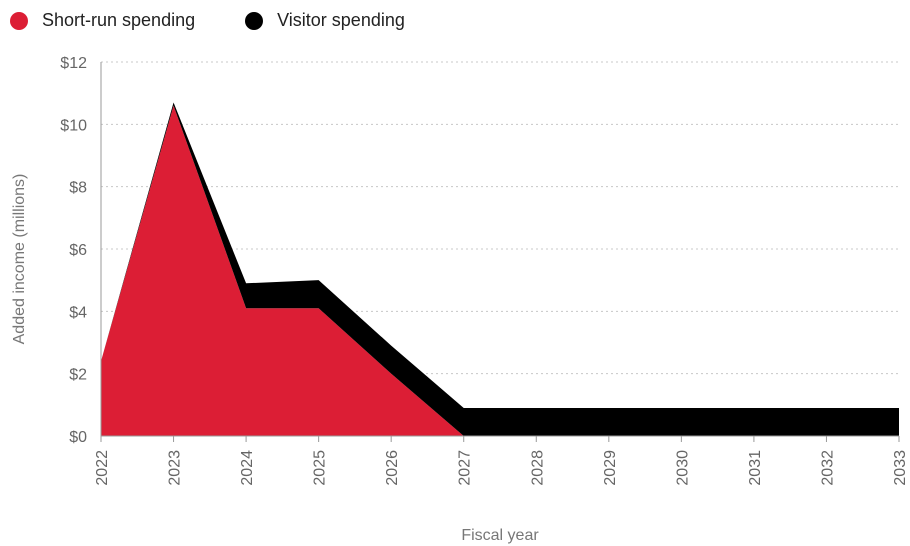 This screenshot has width=910, height=546. What do you see at coordinates (73, 125) in the screenshot?
I see `y-tick-label: $10` at bounding box center [73, 125].